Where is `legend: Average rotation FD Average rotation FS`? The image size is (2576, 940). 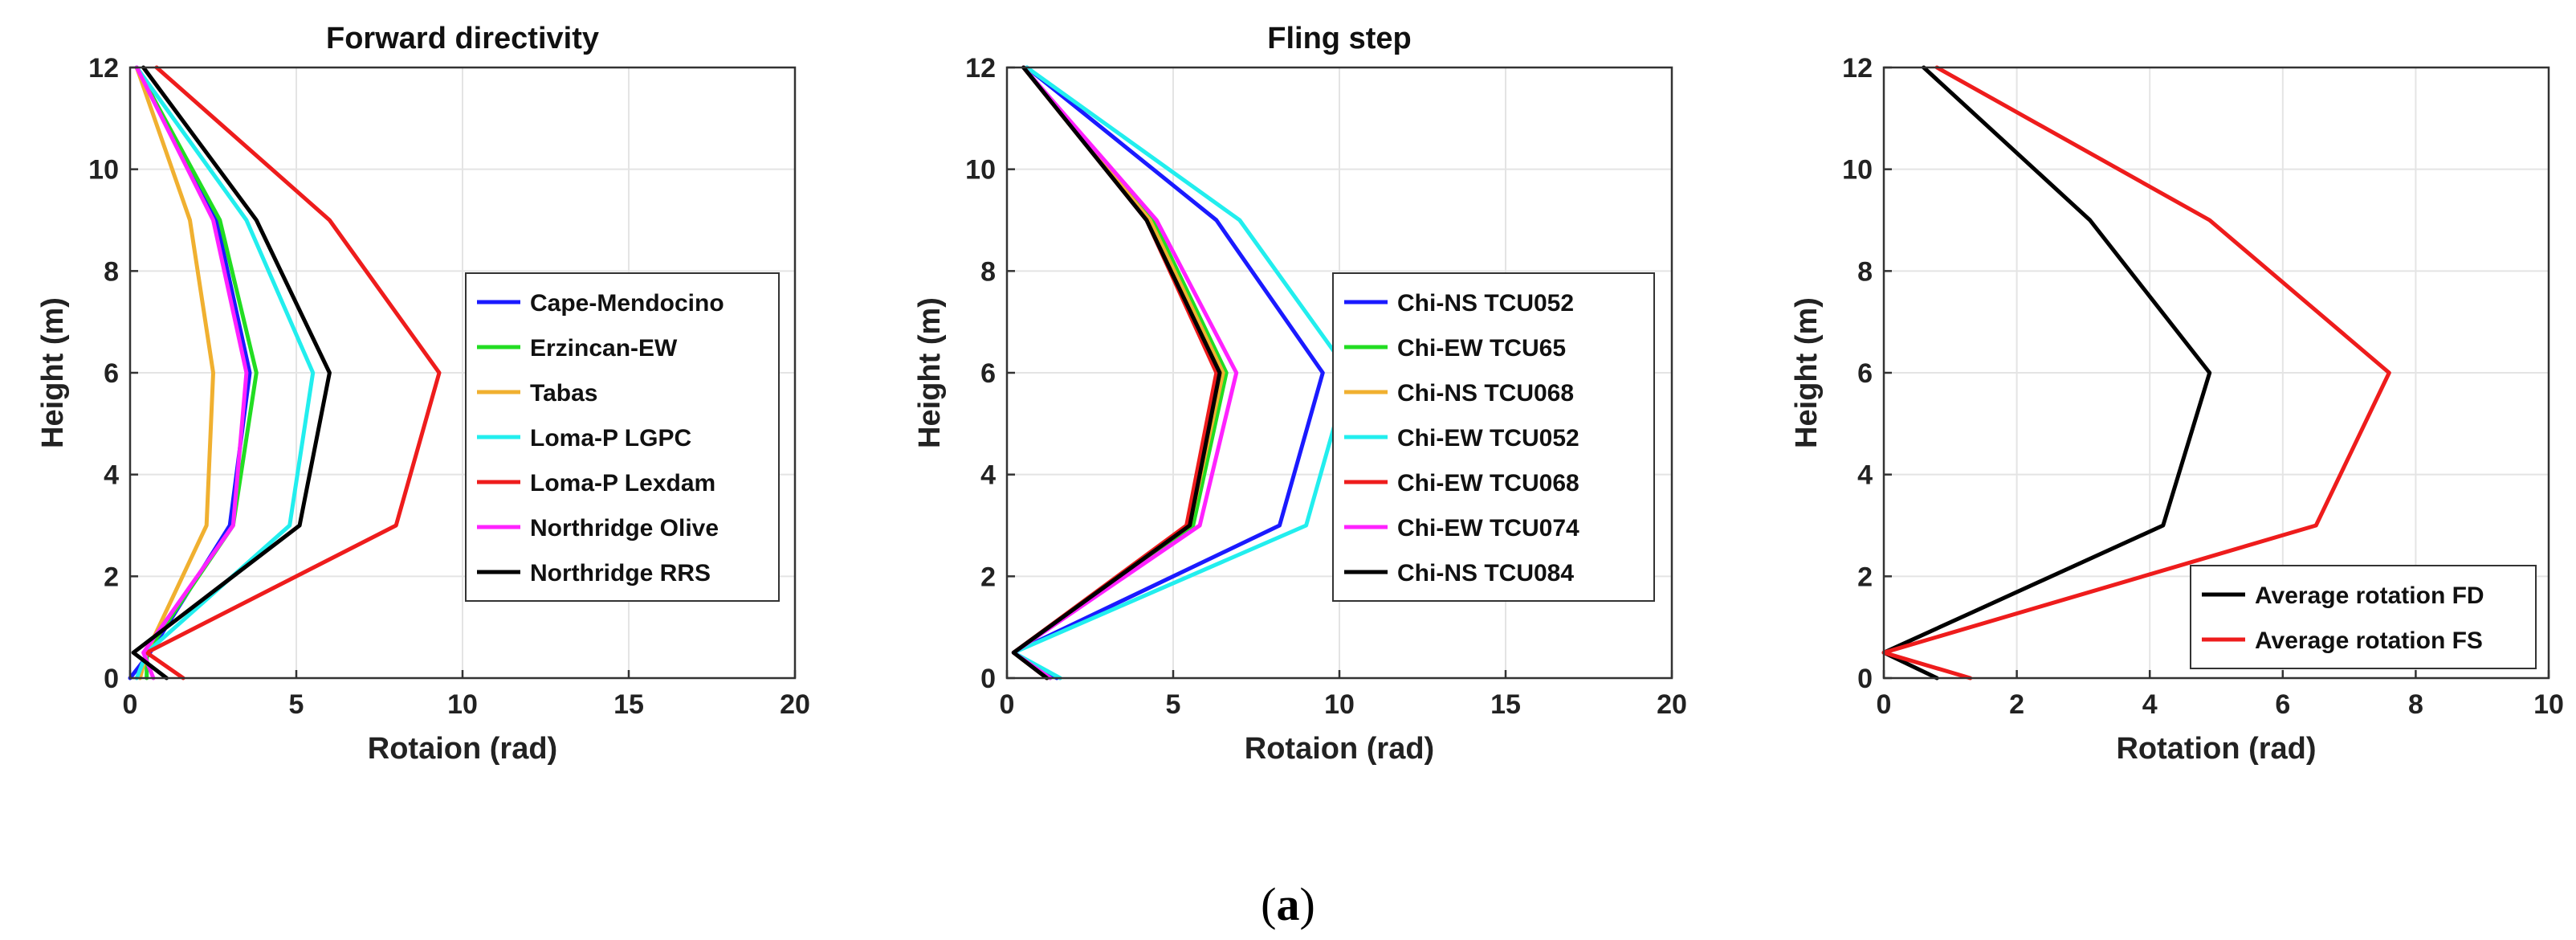
legend: Average rotation FD Average rotation FS is located at coordinates (2363, 617).